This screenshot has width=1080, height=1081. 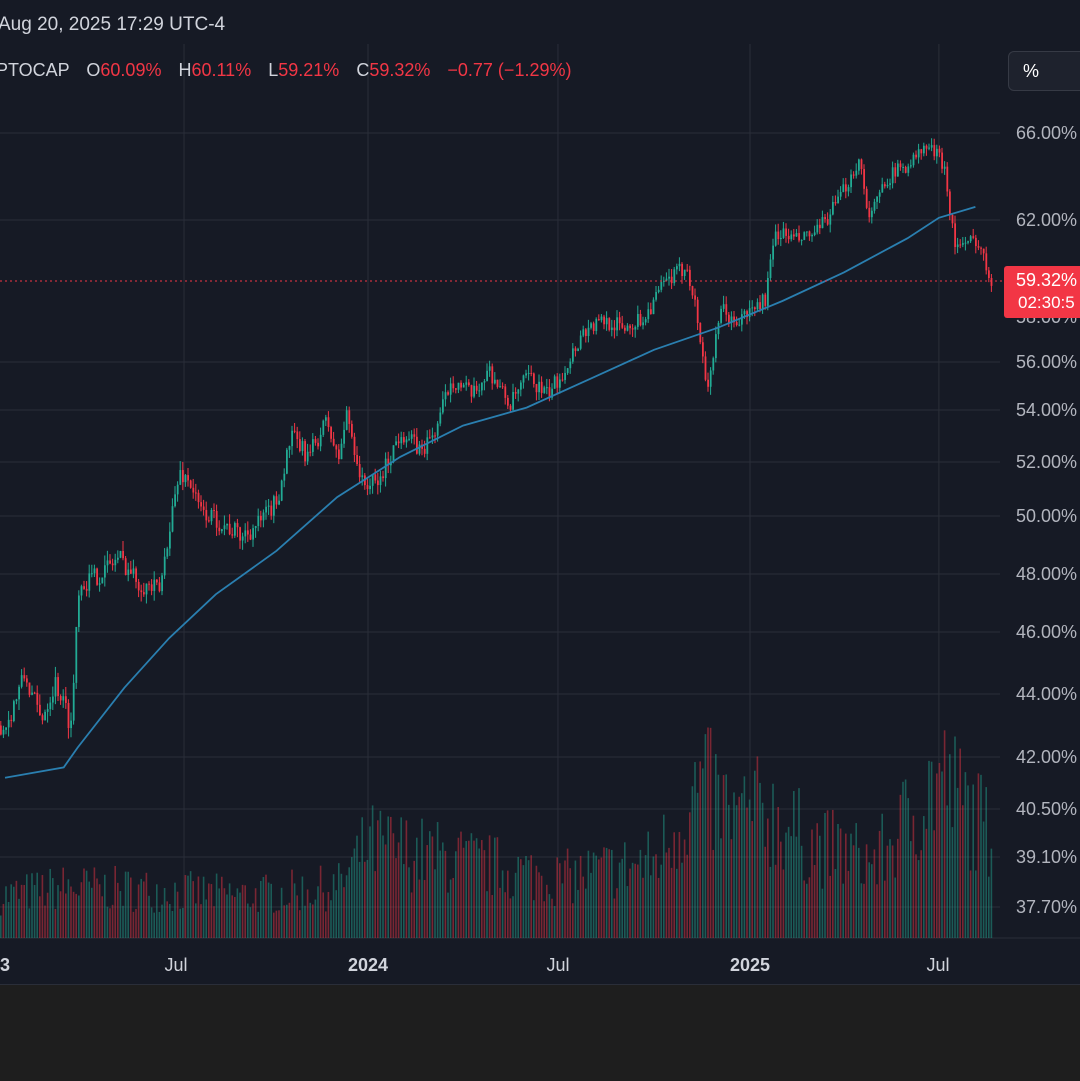 I want to click on low-label: L, so click(x=273, y=70).